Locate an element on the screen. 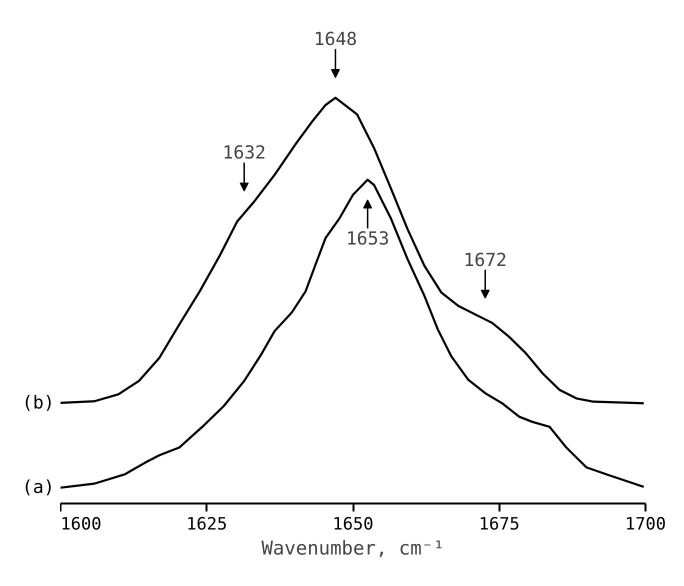 Image resolution: width=684 pixels, height=586 pixels. x-tick-label: 1675 is located at coordinates (499, 524).